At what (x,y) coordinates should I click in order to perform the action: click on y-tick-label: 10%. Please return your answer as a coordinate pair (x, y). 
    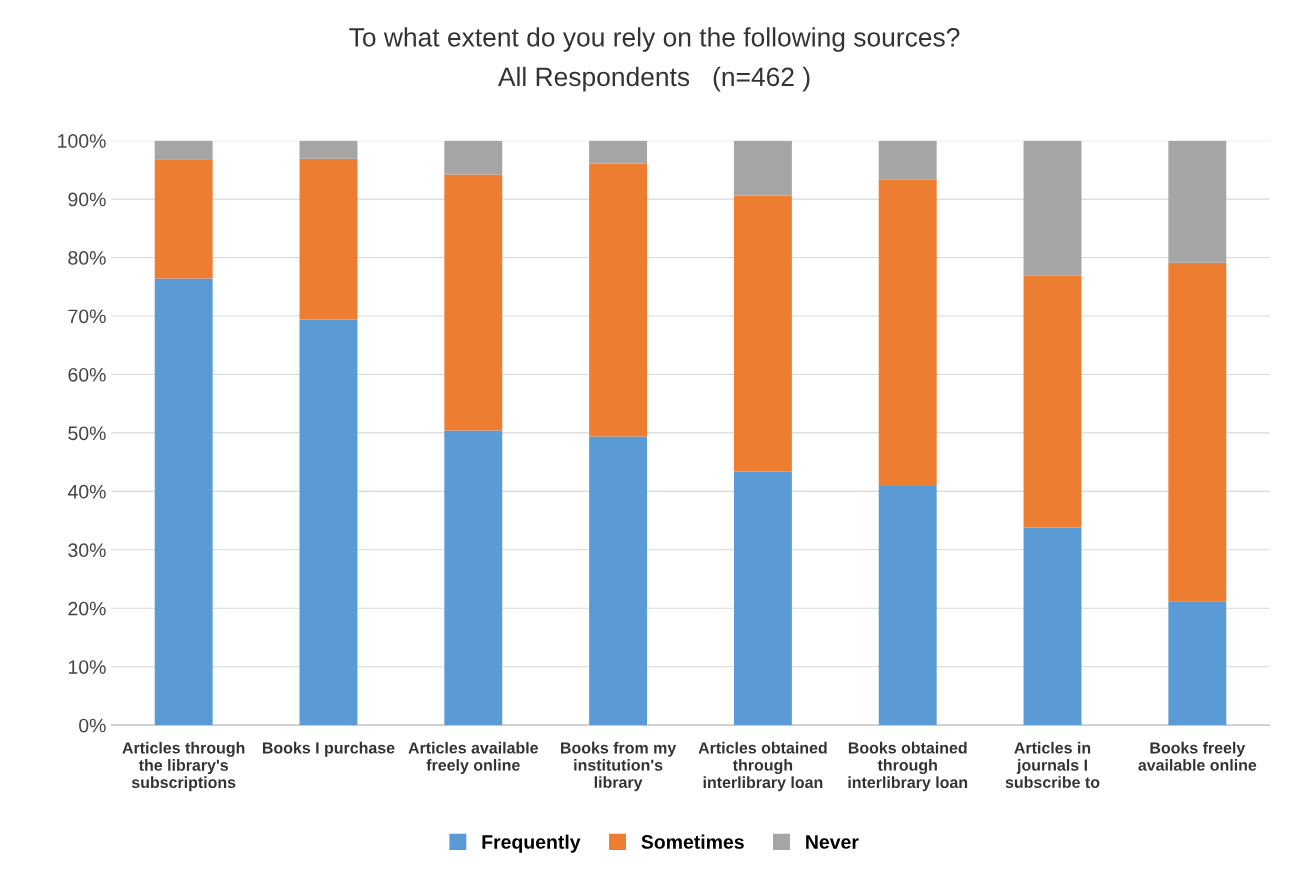
    Looking at the image, I should click on (87, 667).